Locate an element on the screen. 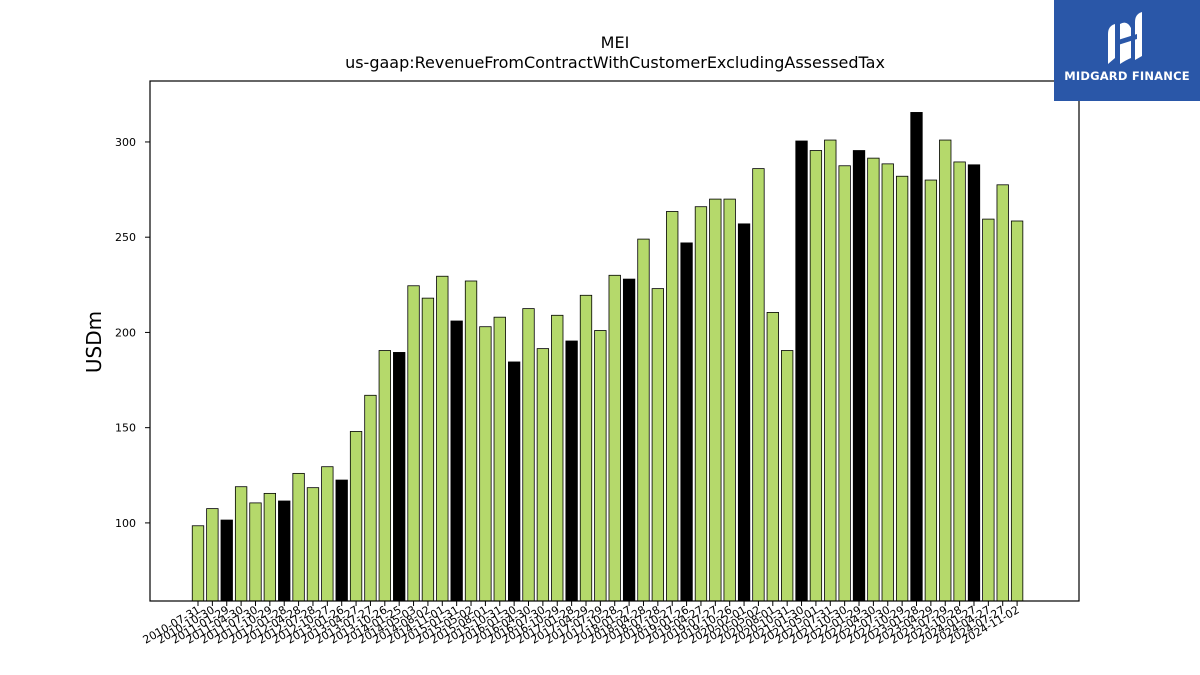  y-tick-label: 250 is located at coordinates (125, 237).